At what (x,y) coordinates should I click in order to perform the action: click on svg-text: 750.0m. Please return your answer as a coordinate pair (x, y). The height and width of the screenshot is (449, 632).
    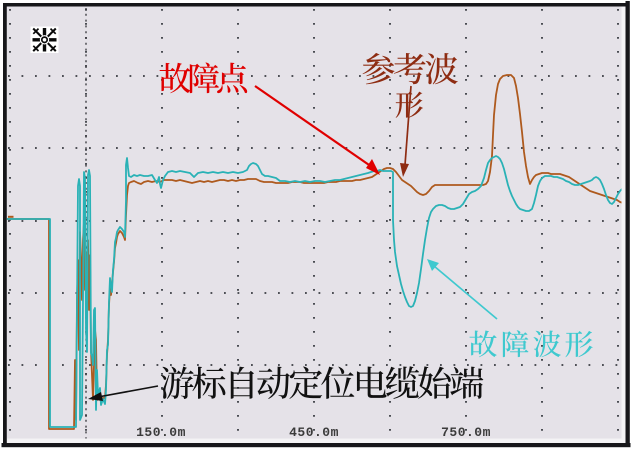
    Looking at the image, I should click on (466, 432).